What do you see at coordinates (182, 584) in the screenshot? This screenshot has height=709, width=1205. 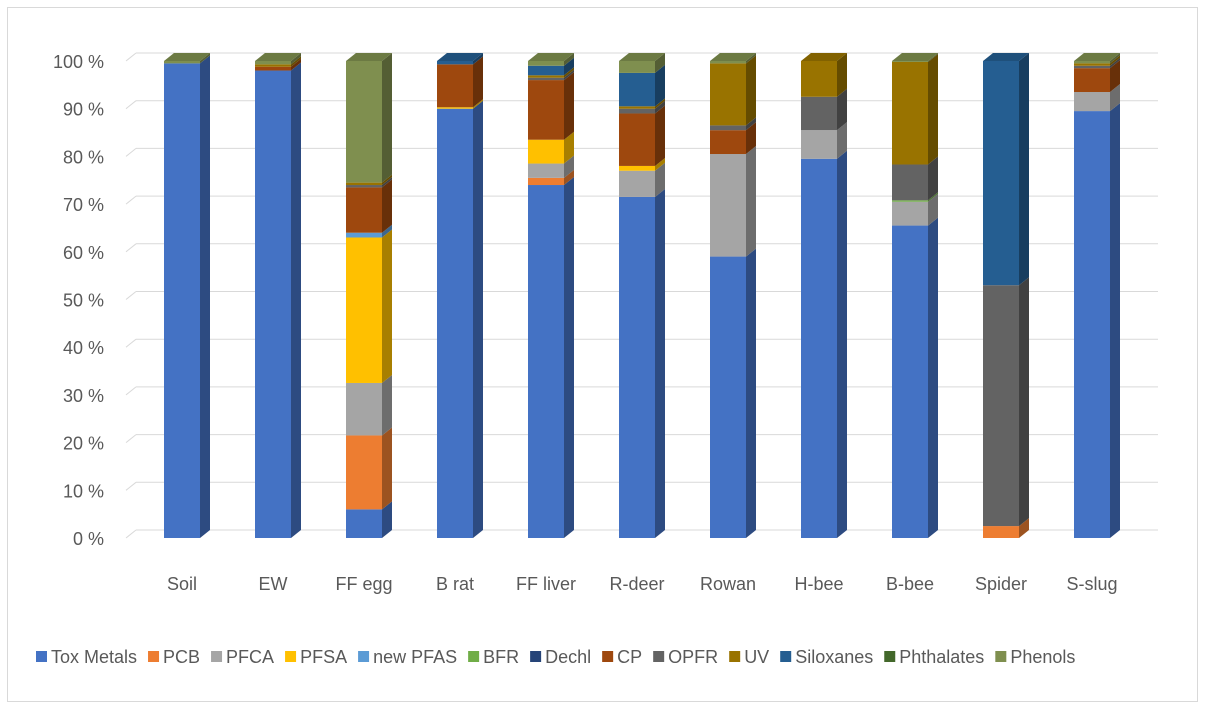 I see `x-category-label: Soil` at bounding box center [182, 584].